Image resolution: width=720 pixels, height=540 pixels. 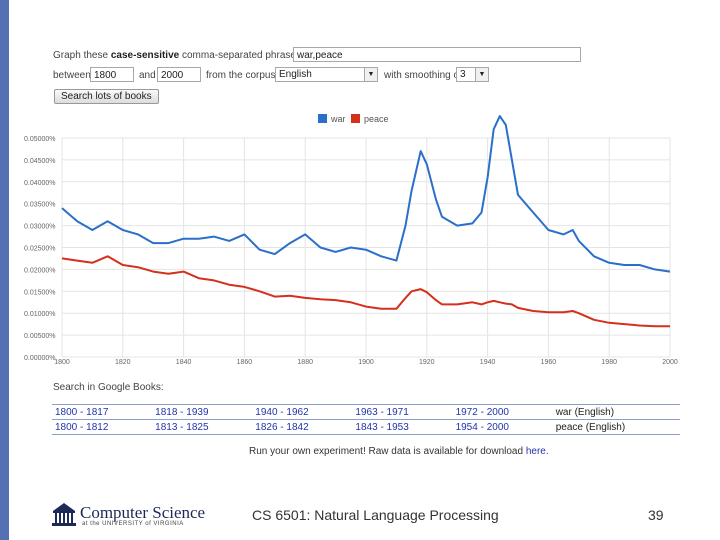 What do you see at coordinates (112, 74) in the screenshot?
I see `start-year-input: 1800` at bounding box center [112, 74].